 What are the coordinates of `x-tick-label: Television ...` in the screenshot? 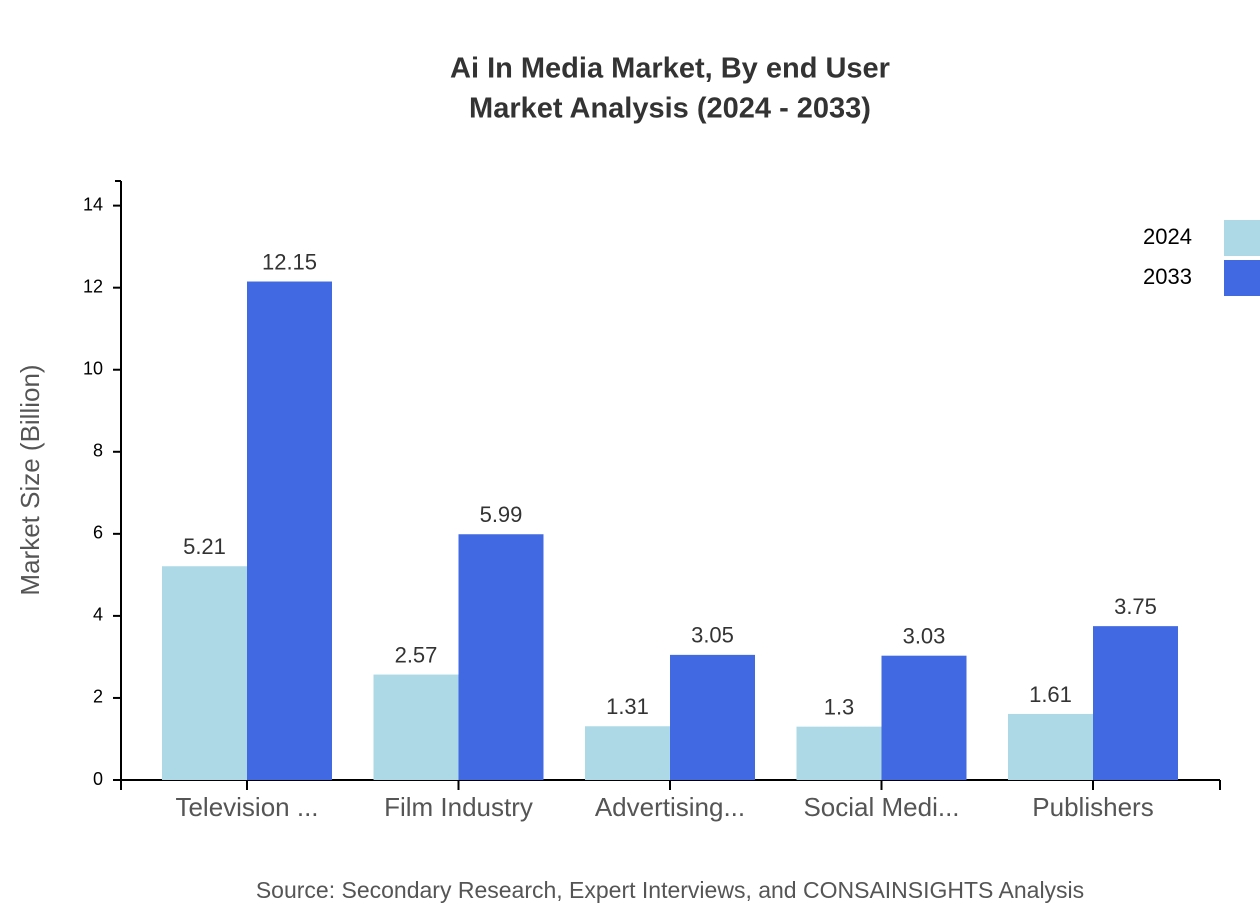 It's located at (246, 807).